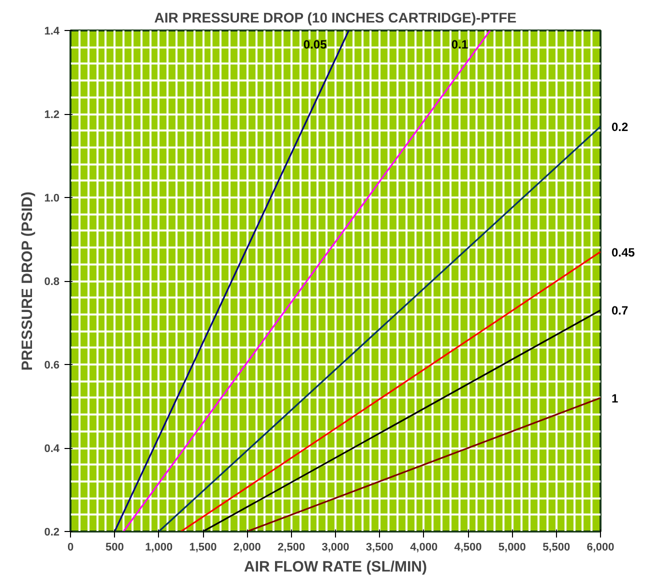 The image size is (656, 584). What do you see at coordinates (424, 548) in the screenshot?
I see `x-tick-label: 4,000` at bounding box center [424, 548].